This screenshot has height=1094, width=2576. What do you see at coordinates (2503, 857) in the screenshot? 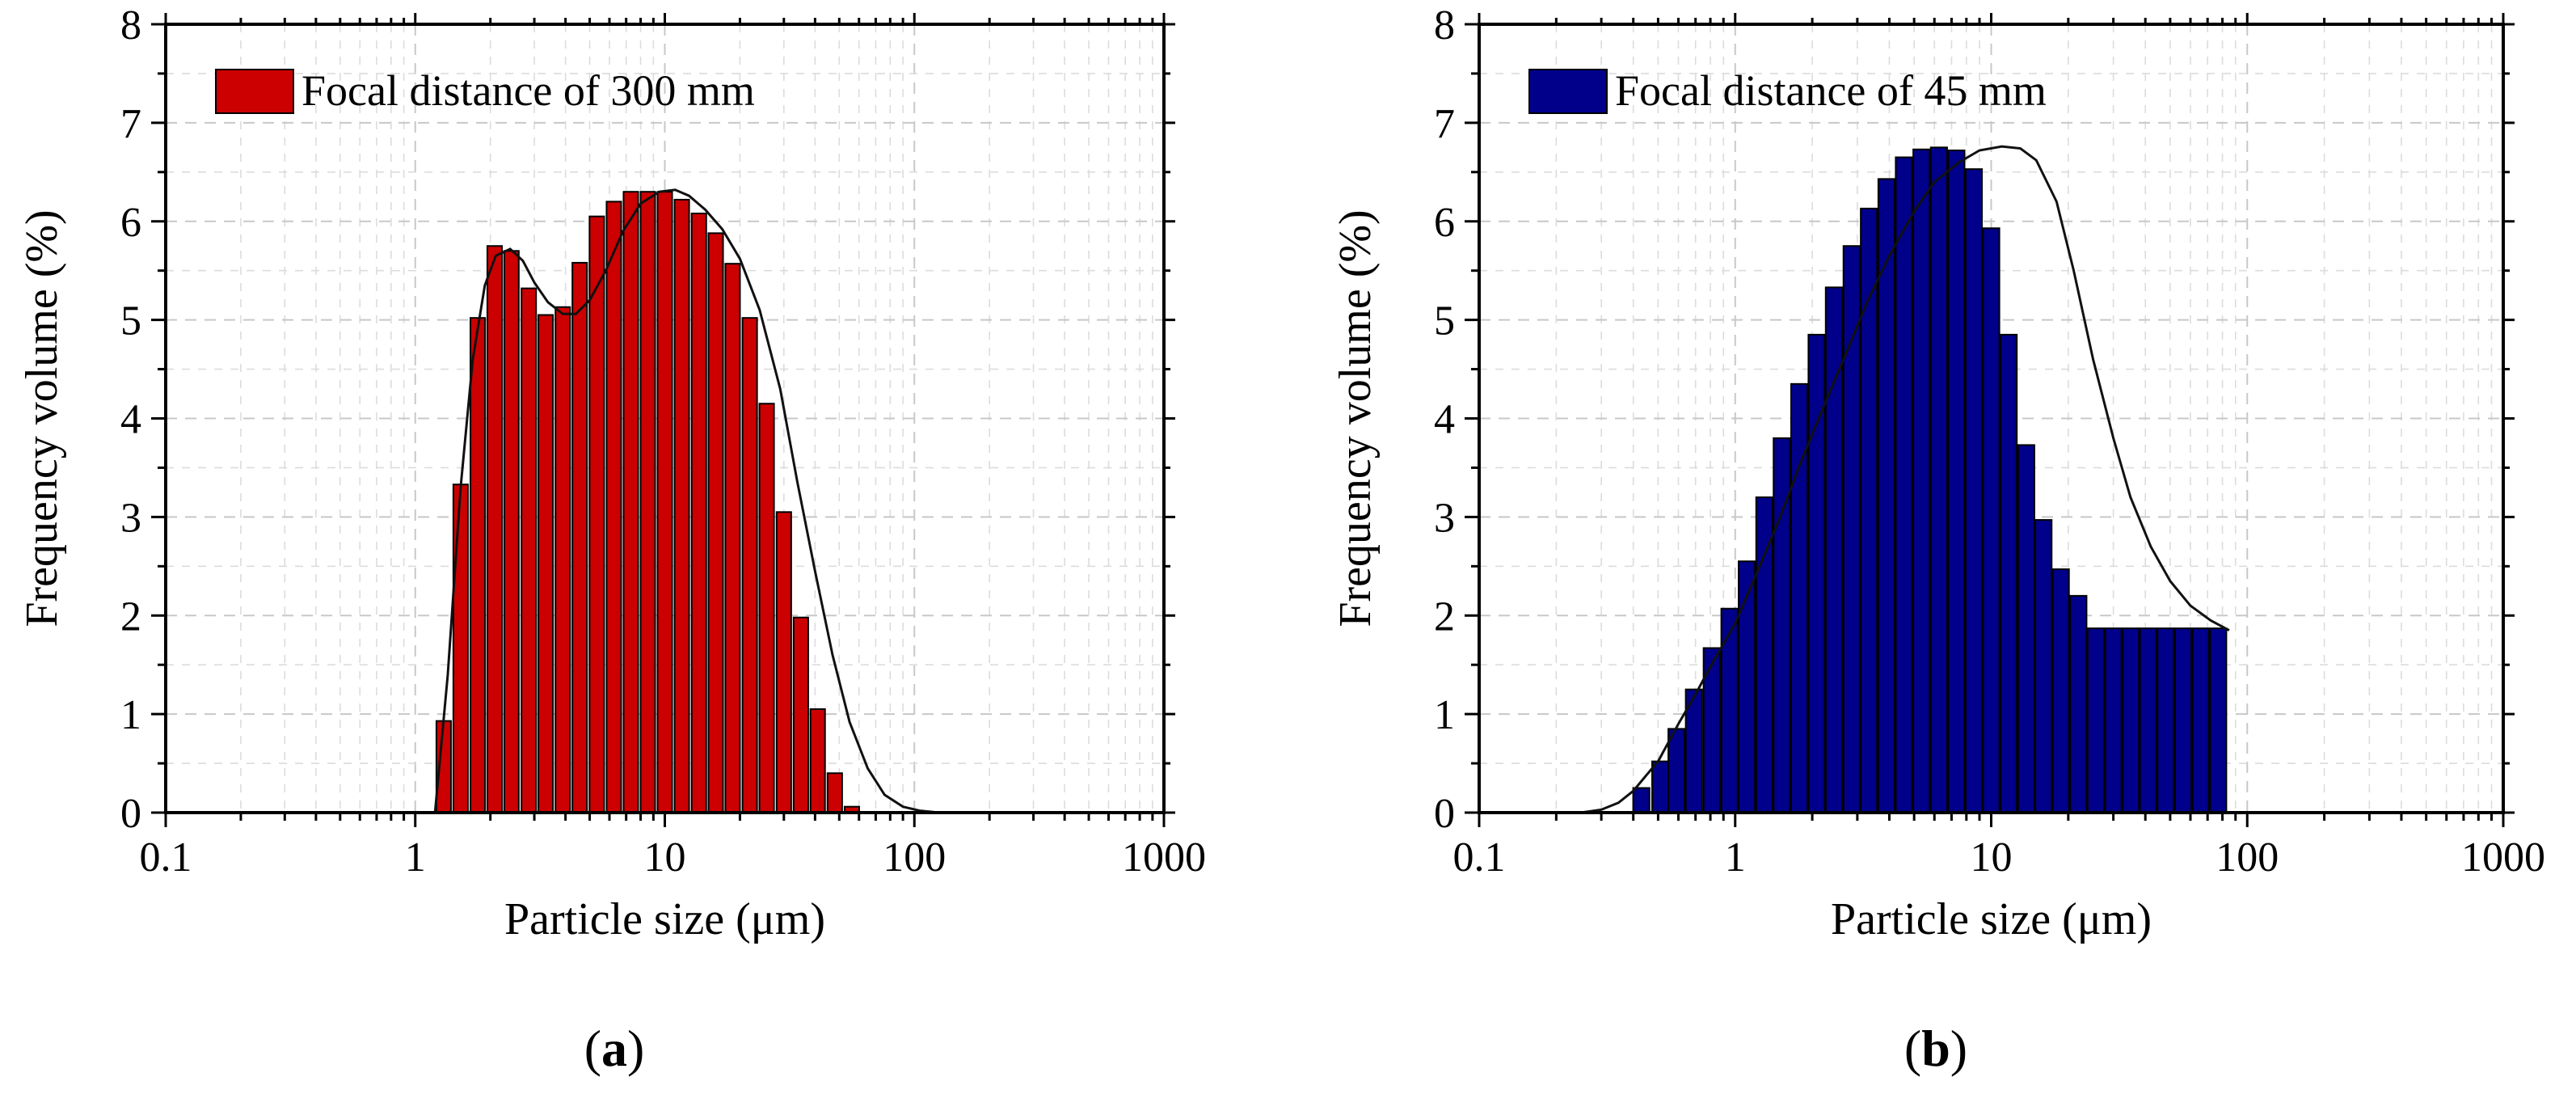
I see `x-tick-label: 1000` at bounding box center [2503, 857].